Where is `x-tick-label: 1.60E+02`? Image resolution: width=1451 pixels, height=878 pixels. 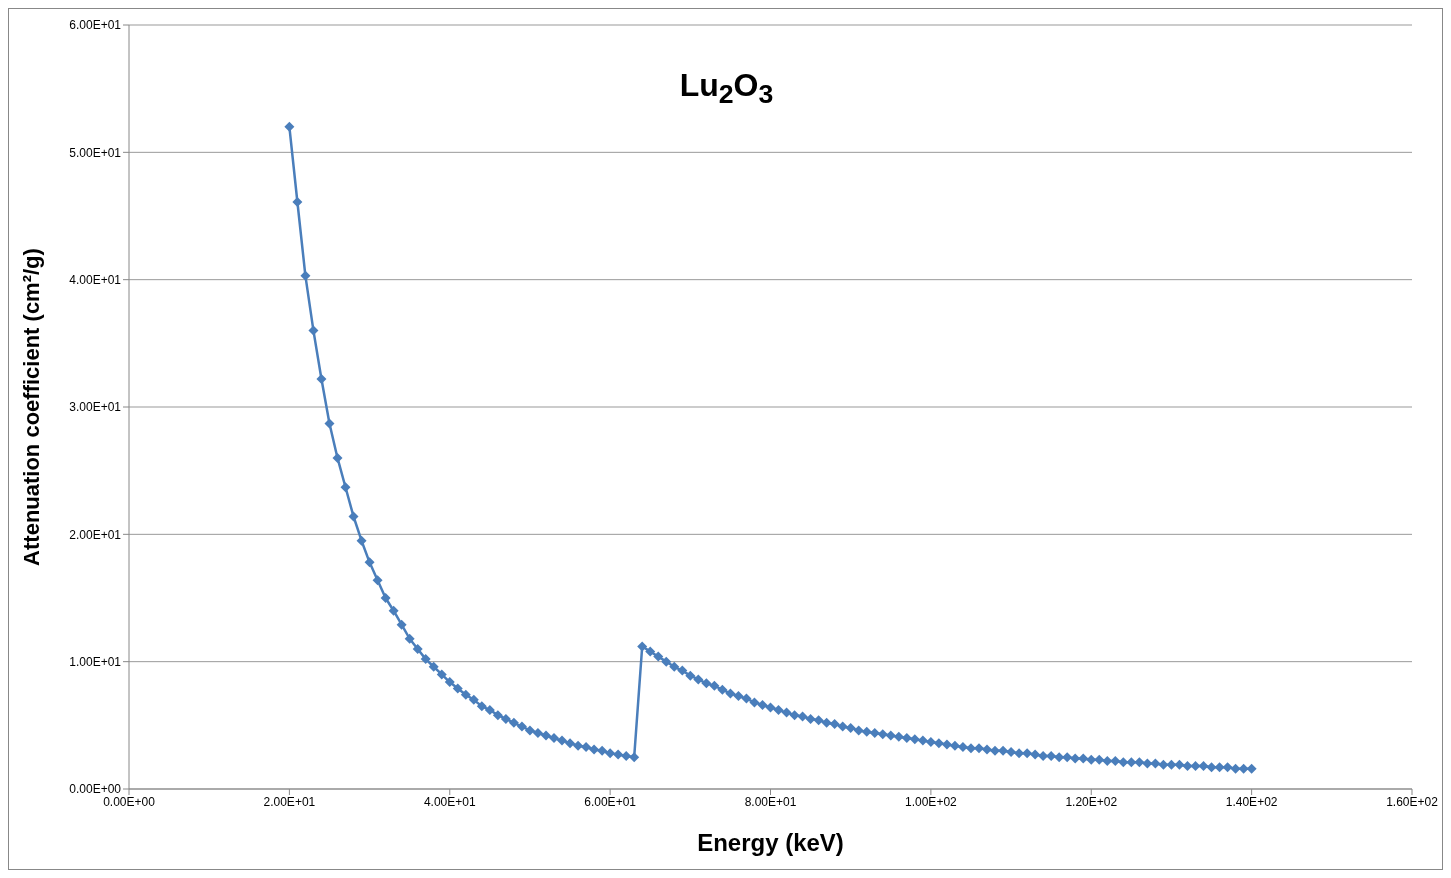 x-tick-label: 1.60E+02 is located at coordinates (1412, 801).